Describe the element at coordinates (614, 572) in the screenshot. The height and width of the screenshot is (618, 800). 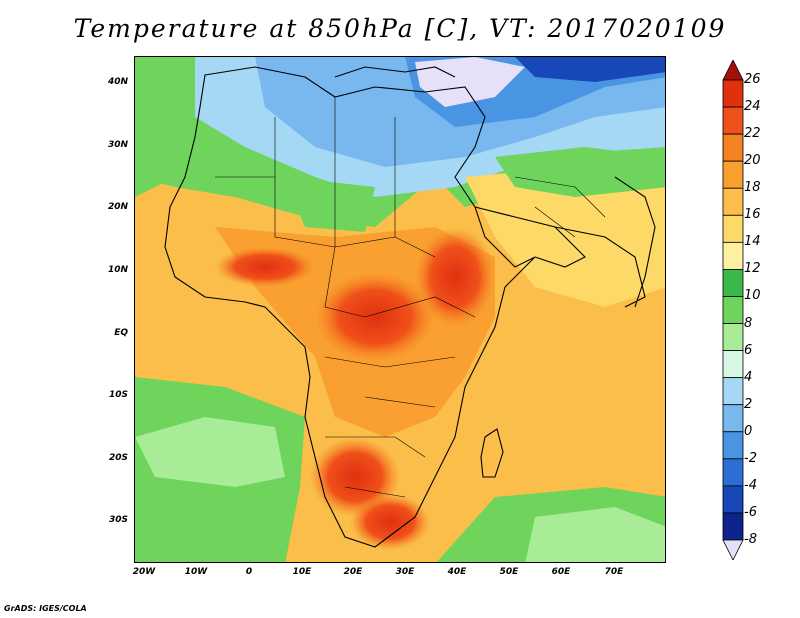
I see `lon-label-70e: 70E` at that location.